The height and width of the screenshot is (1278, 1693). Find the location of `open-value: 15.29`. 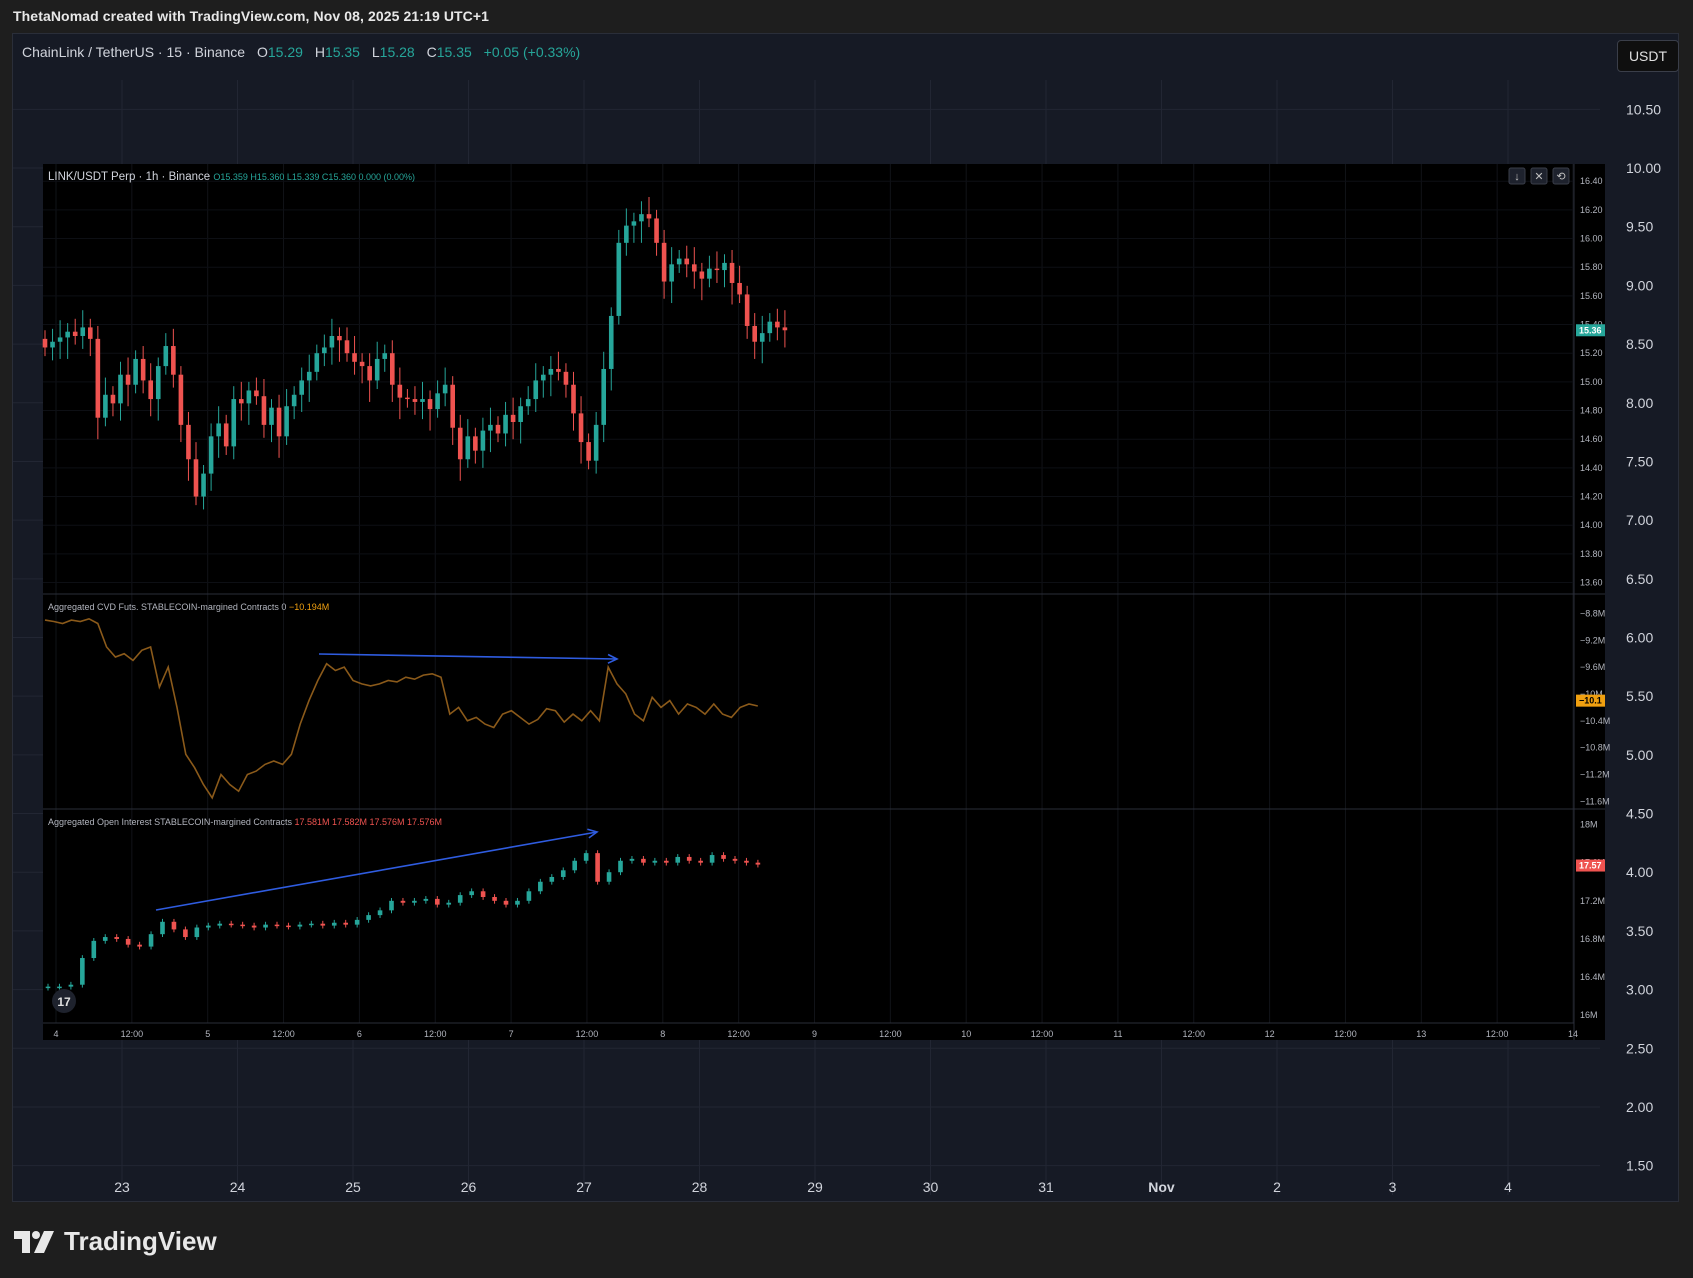

open-value: 15.29 is located at coordinates (285, 52).